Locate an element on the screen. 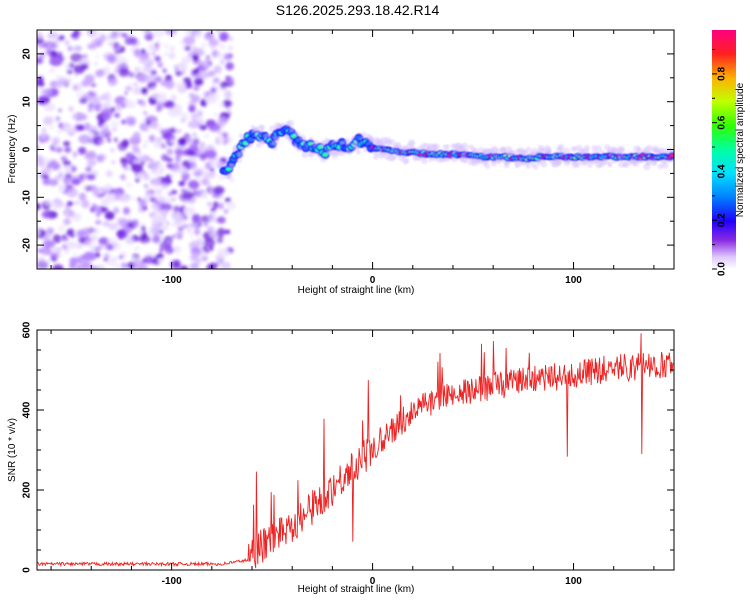  ridge-core is located at coordinates (250, 139).